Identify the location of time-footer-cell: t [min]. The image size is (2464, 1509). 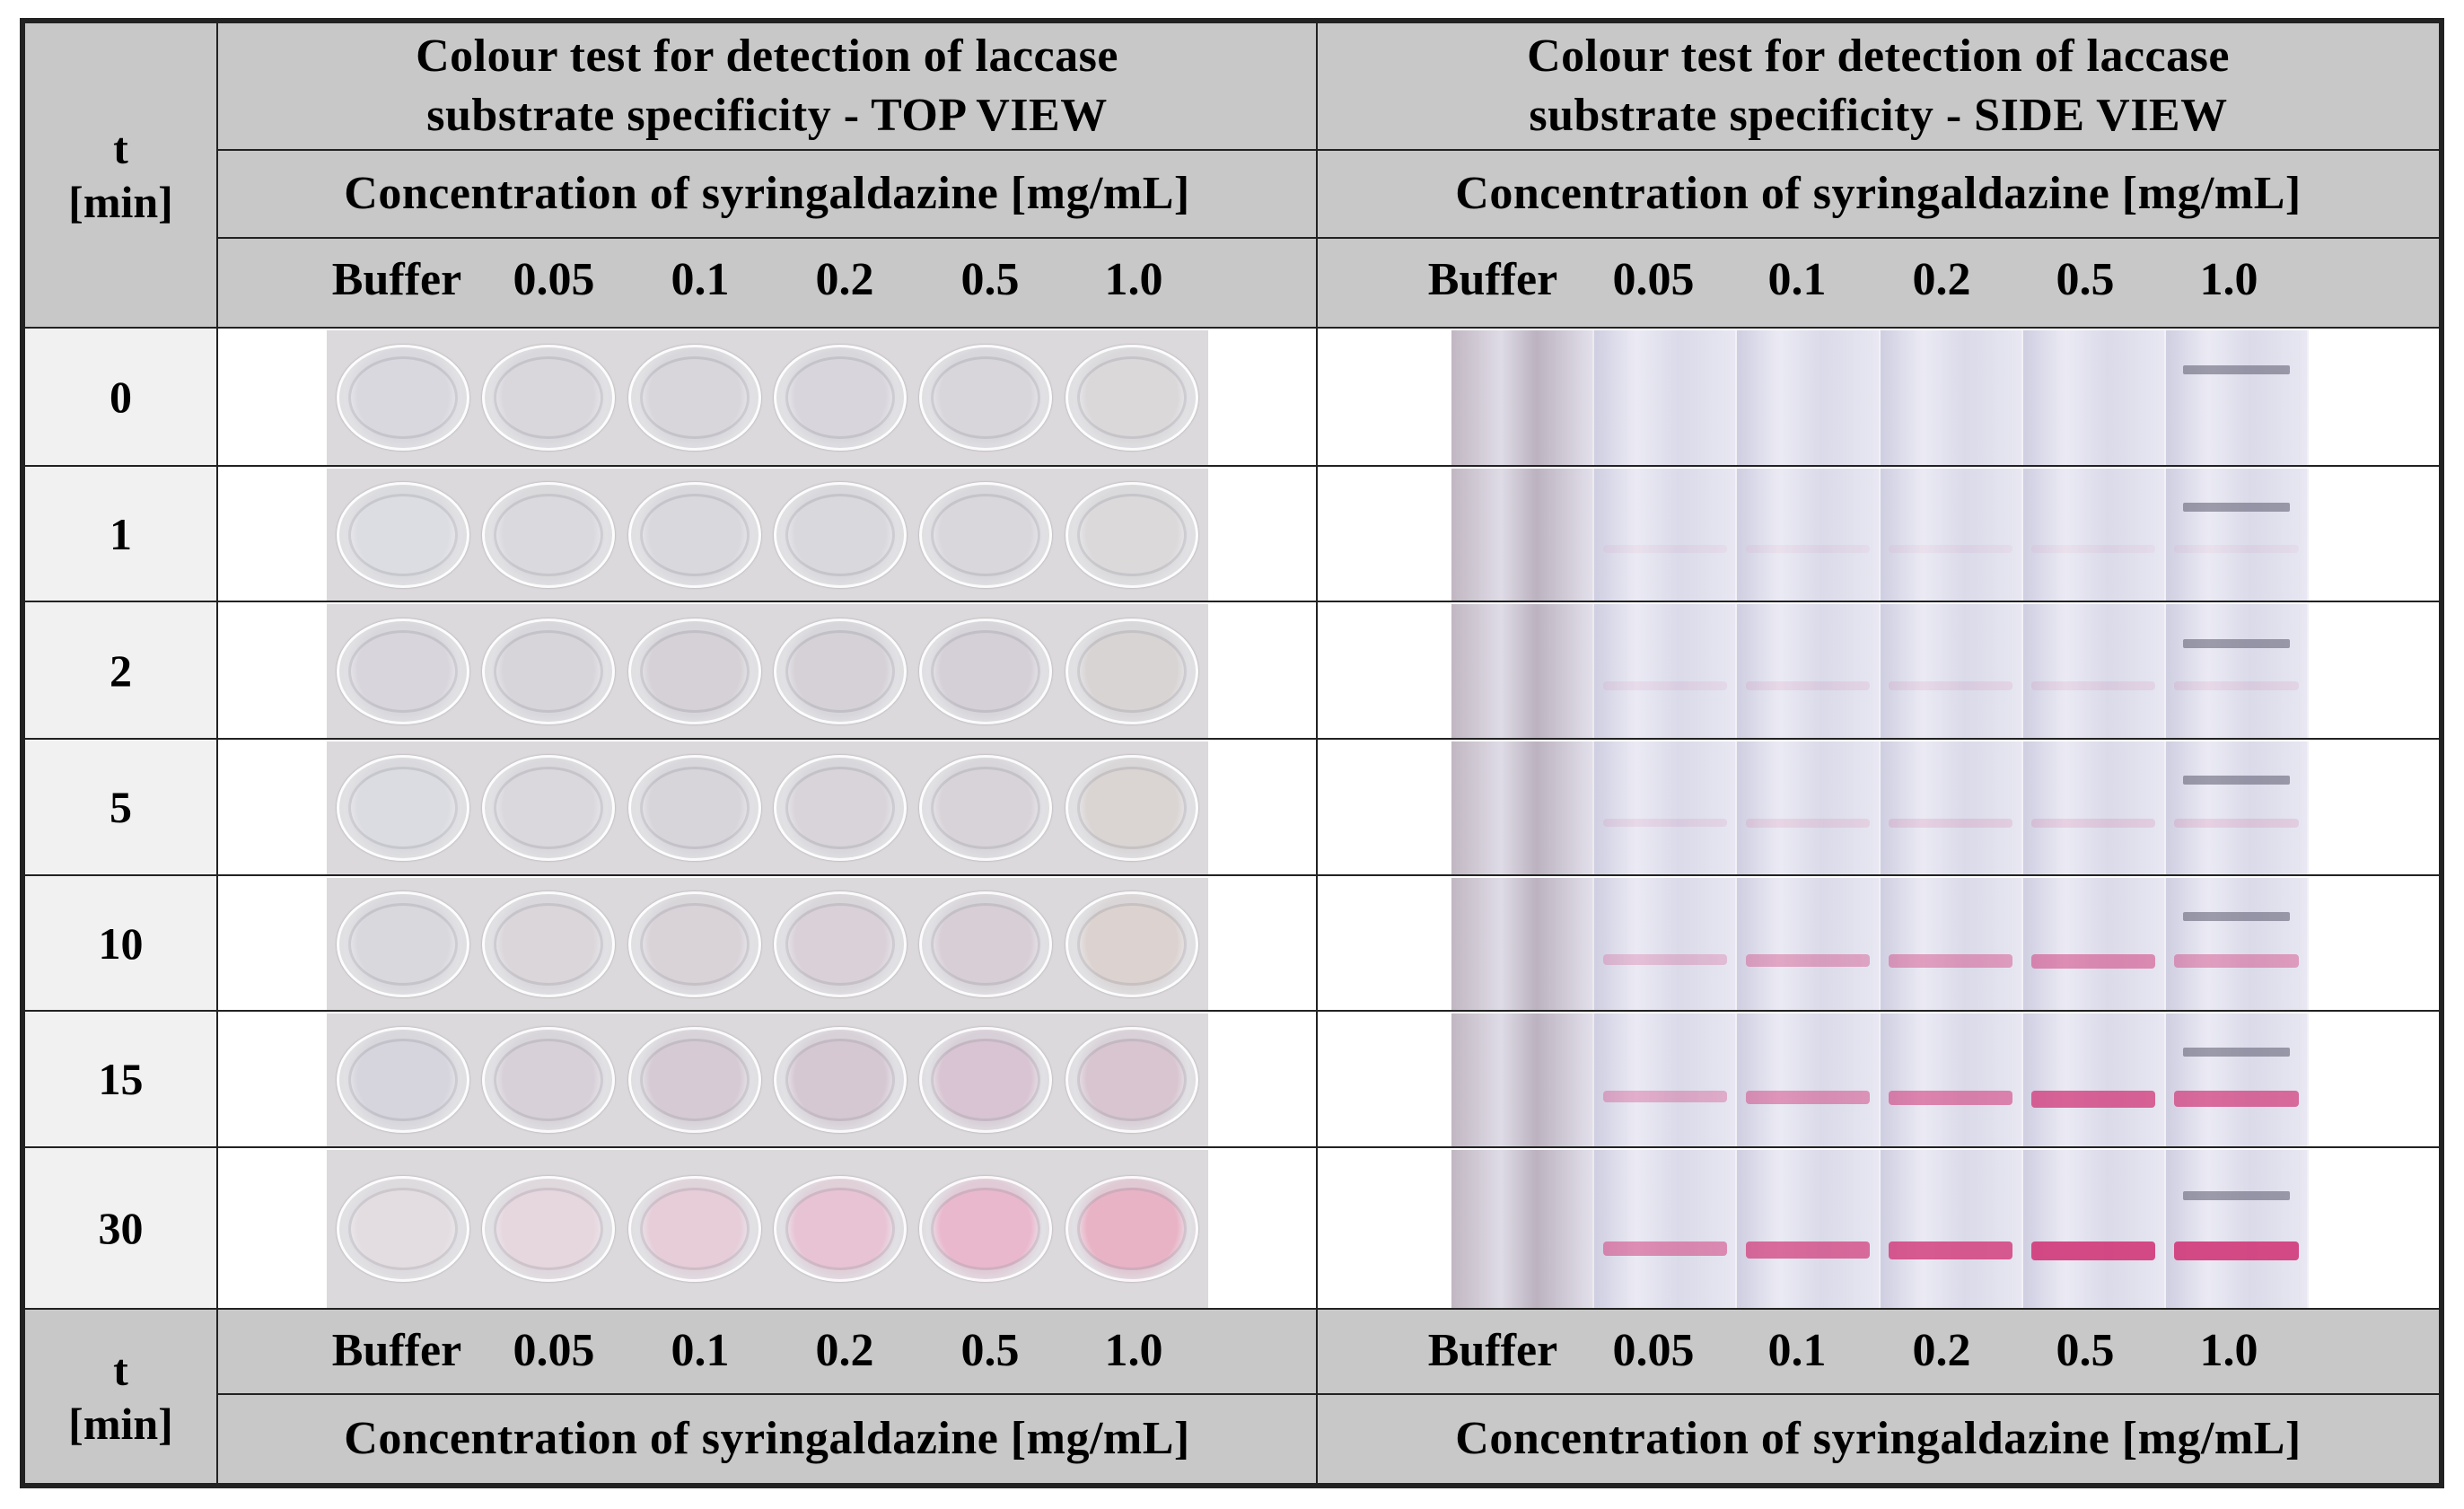
(121, 1396).